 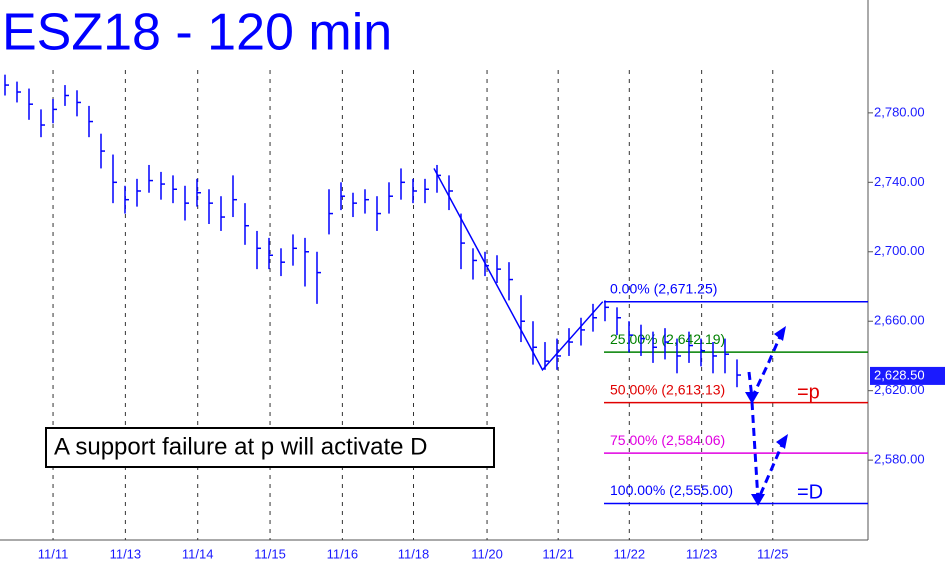 I want to click on x-tick-label: 11/13, so click(x=126, y=553).